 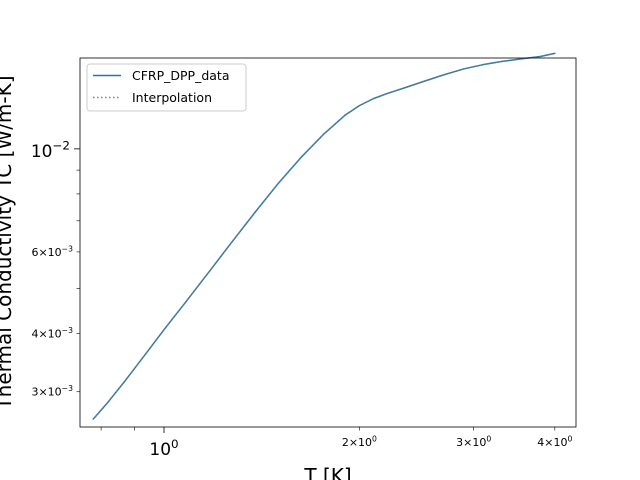 I want to click on y-minor-tick-label-1-exponent: −3, so click(x=67, y=330).